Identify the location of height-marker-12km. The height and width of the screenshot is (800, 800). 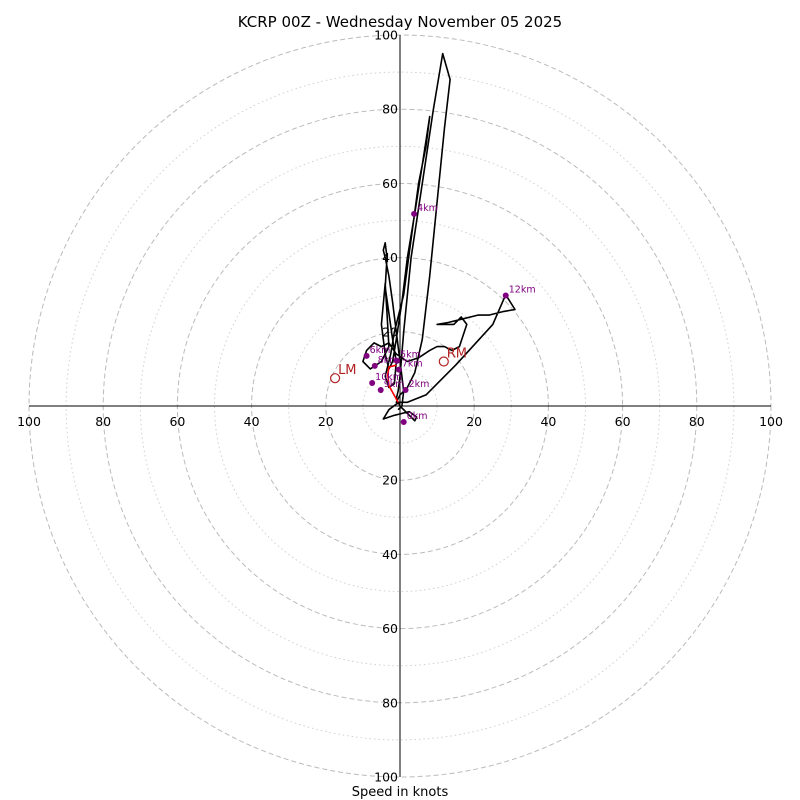
(505, 295).